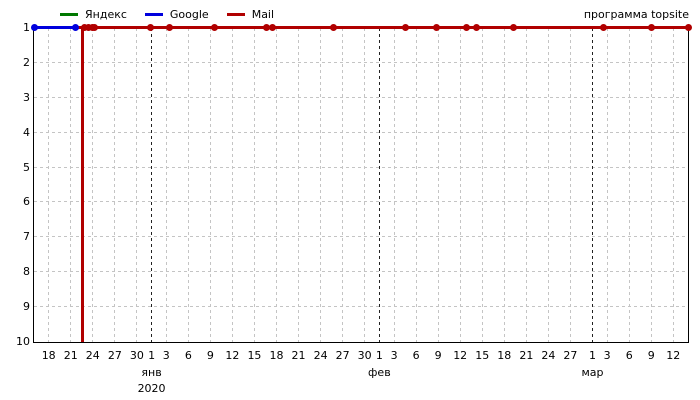 Image resolution: width=700 pixels, height=400 pixels. I want to click on data-point-marker-google, so click(34, 27).